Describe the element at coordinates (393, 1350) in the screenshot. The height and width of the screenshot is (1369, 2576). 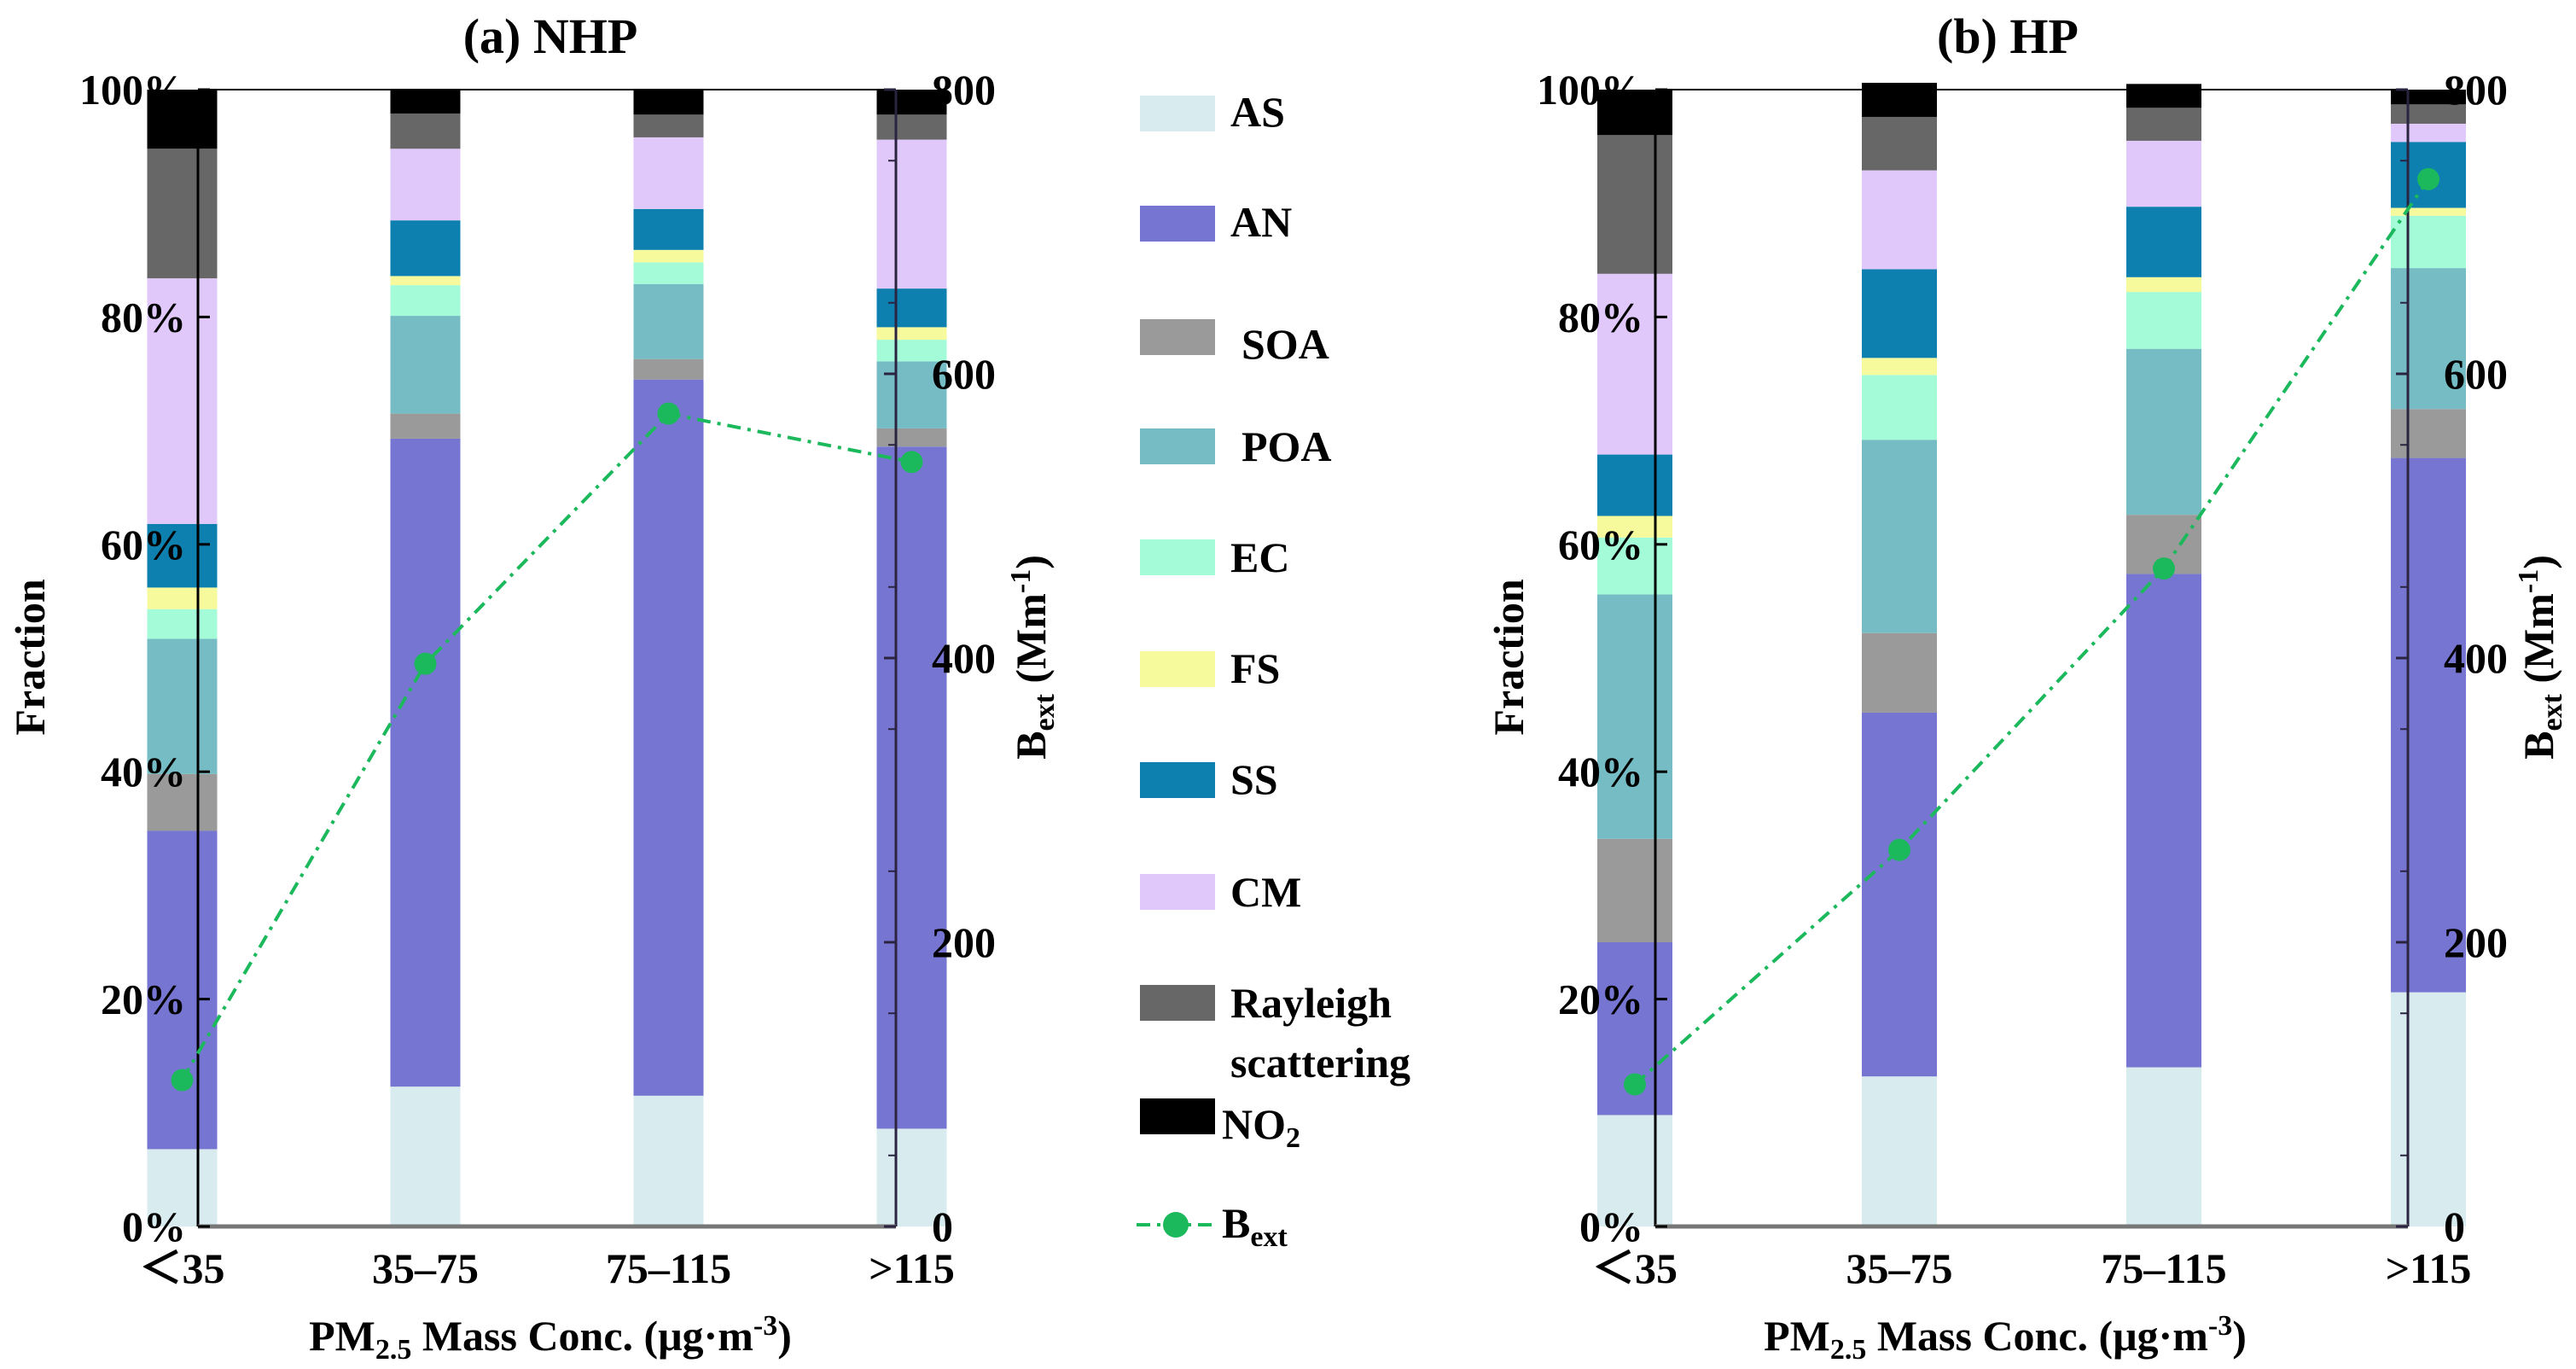
I see `chart-a-xlabel-sub: 2.5` at that location.